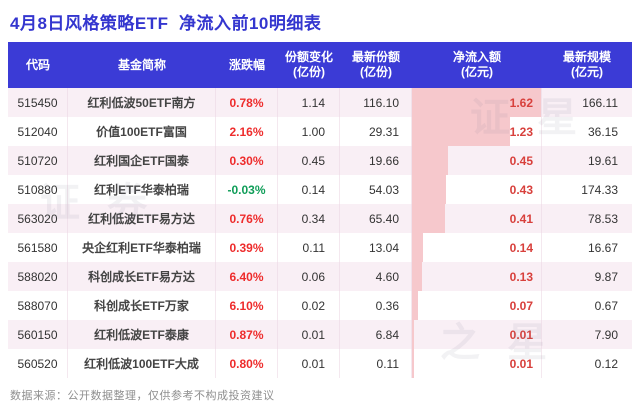 The width and height of the screenshot is (640, 410). Describe the element at coordinates (309, 218) in the screenshot. I see `cell-share-change: 0.34` at that location.